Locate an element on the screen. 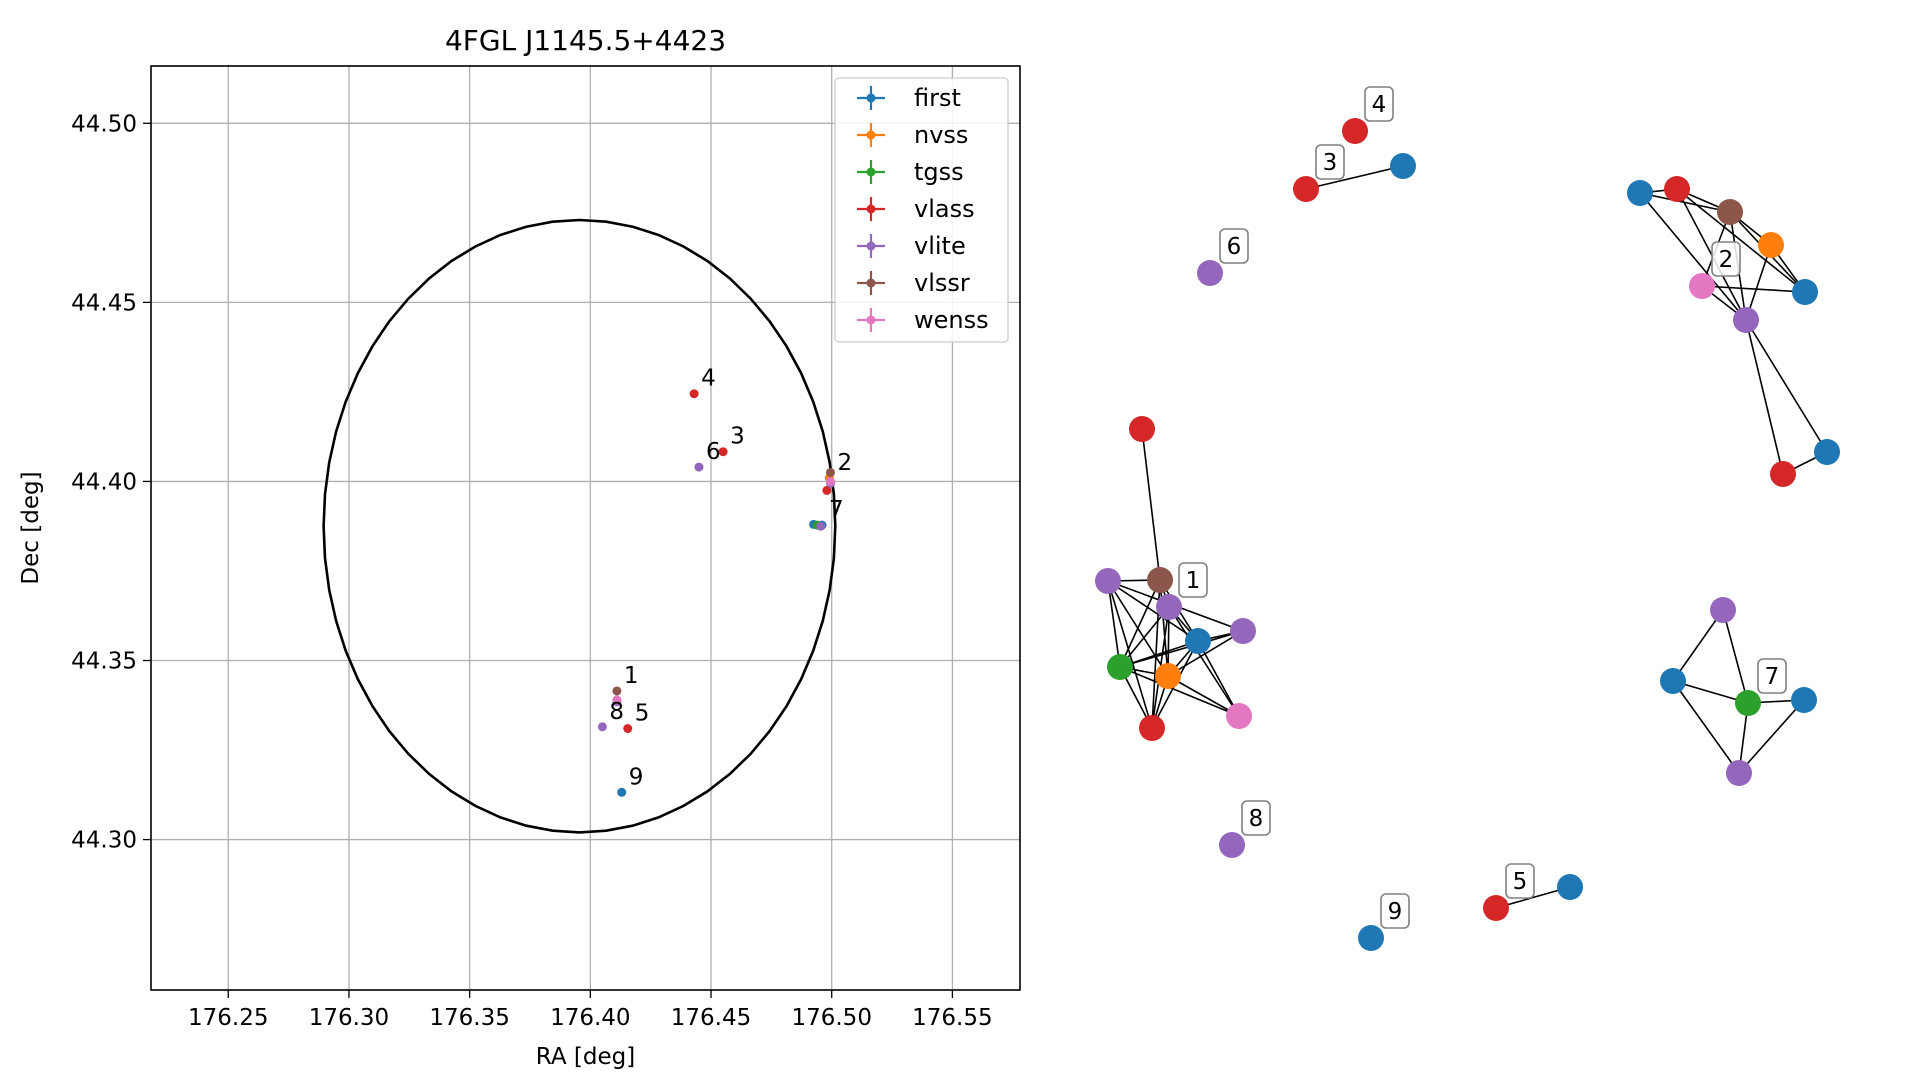  network-node-wenss is located at coordinates (1239, 716).